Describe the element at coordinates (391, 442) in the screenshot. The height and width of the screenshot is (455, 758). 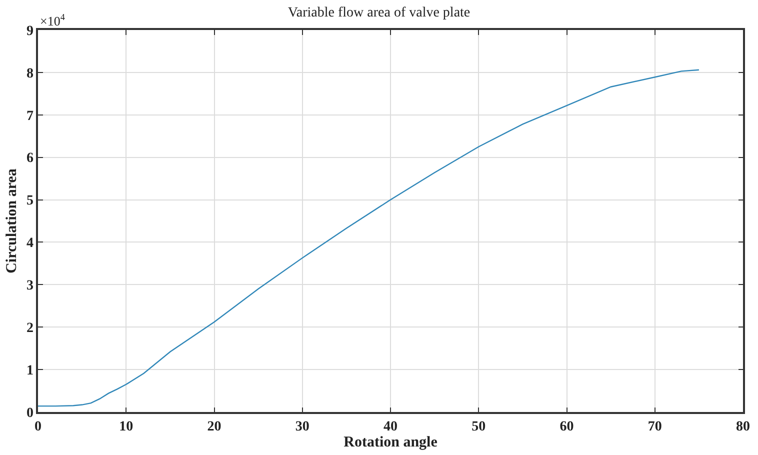
I see `x-axis-title: Rotation angle` at that location.